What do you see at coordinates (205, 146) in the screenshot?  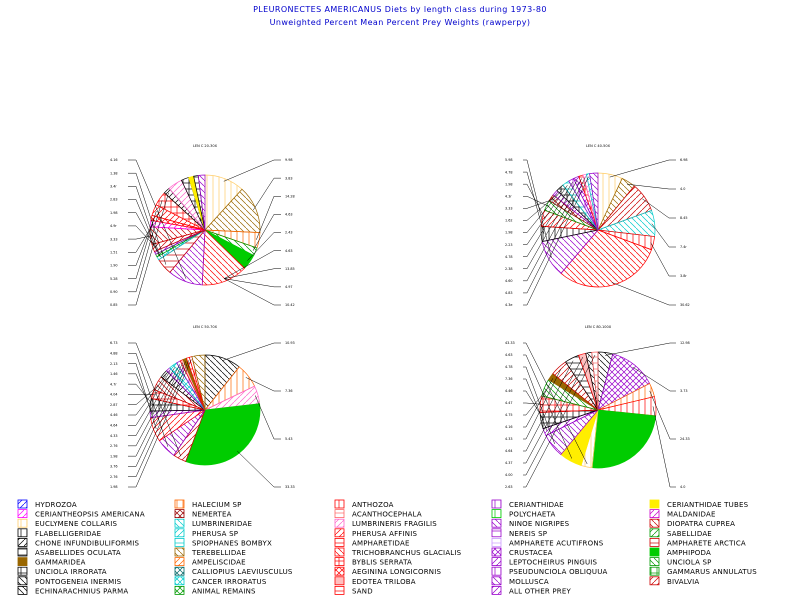 I see `pie-title: LEN C 20-30X` at bounding box center [205, 146].